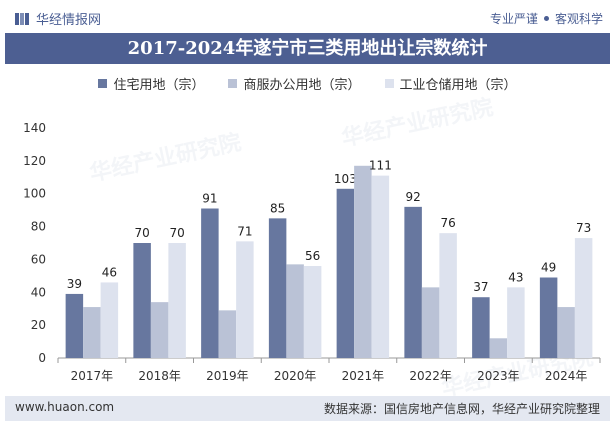 Image resolution: width=615 pixels, height=427 pixels. I want to click on data-label: 43, so click(515, 277).